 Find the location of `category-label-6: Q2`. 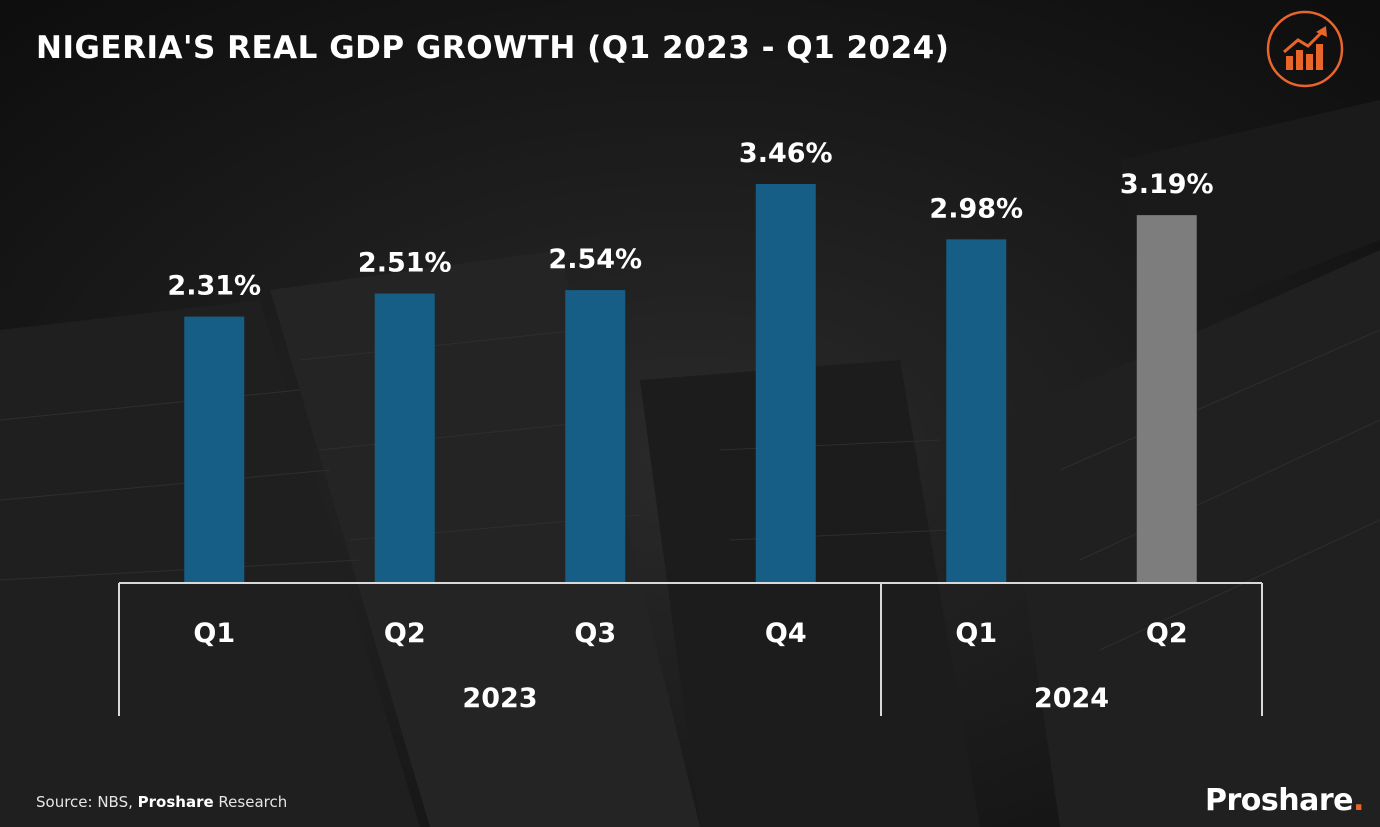

category-label-6: Q2 is located at coordinates (1167, 633).